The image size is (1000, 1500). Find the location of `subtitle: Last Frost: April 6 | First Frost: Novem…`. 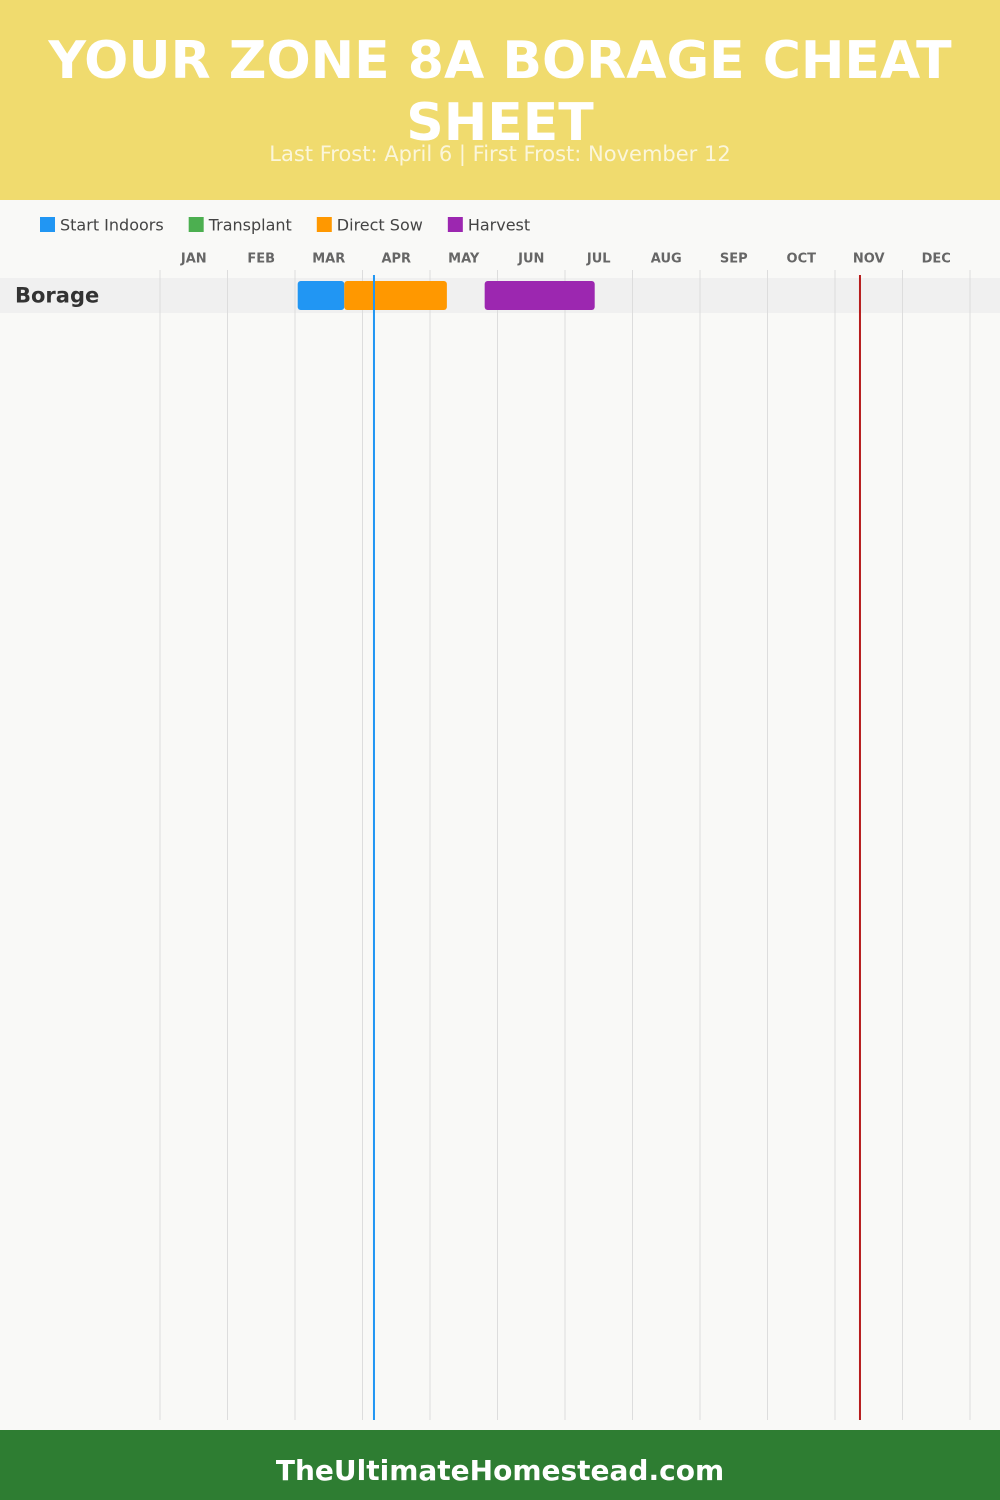

subtitle: Last Frost: April 6 | First Frost: Novem… is located at coordinates (499, 154).